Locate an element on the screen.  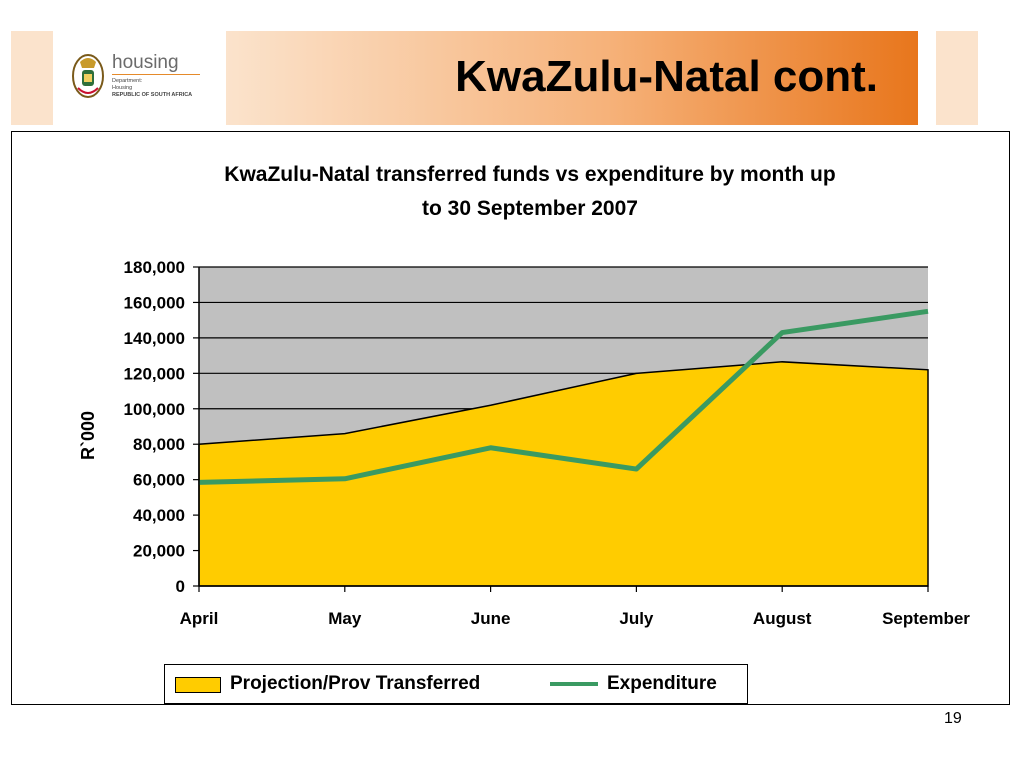
x-tick-label: April is located at coordinates (199, 618).